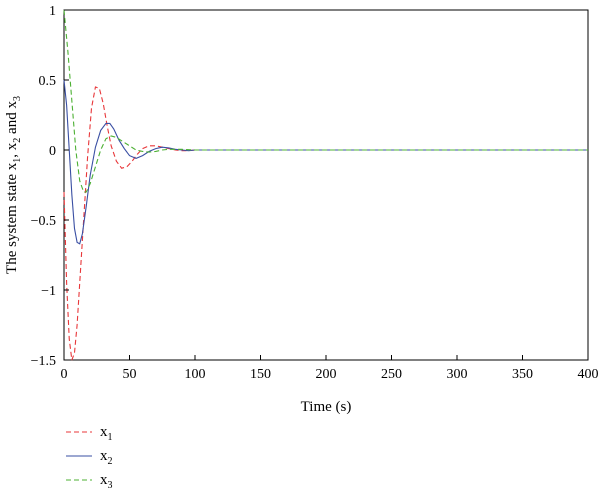  What do you see at coordinates (17, 98) in the screenshot?
I see `y-axis-title-sub-3: 3` at bounding box center [17, 98].